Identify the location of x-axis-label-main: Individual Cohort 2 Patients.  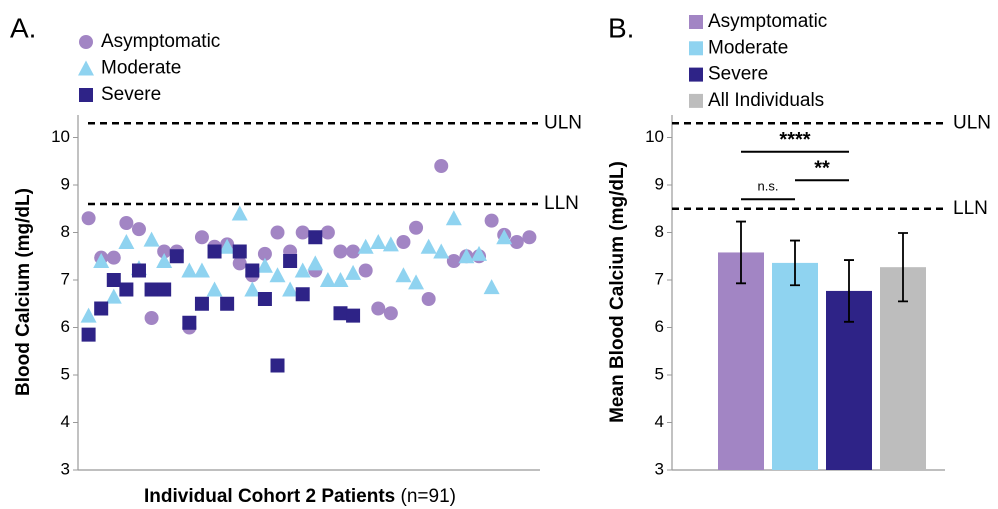
(269, 496).